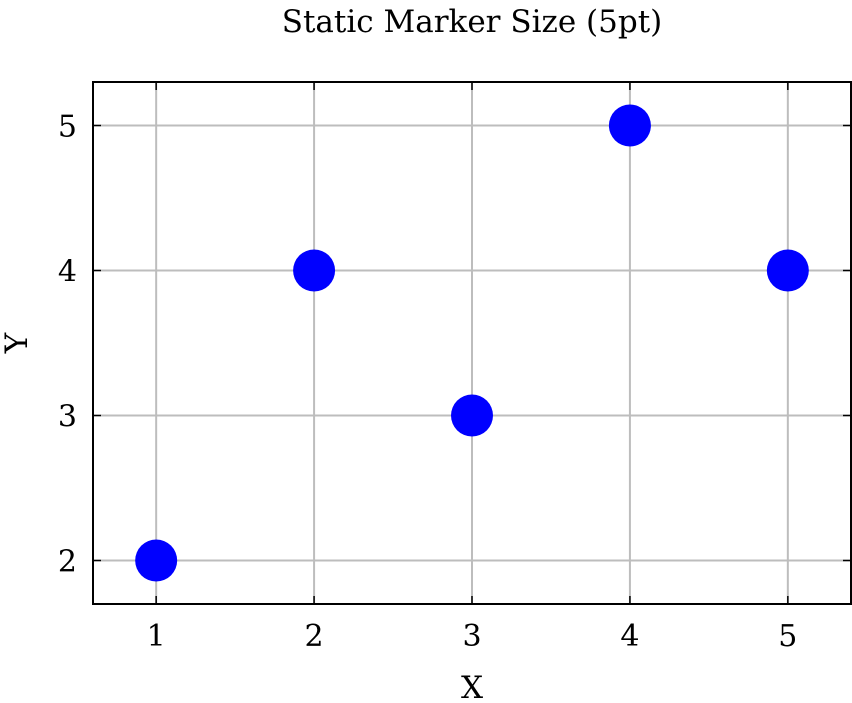  What do you see at coordinates (471, 636) in the screenshot?
I see `x-tick-label: 3` at bounding box center [471, 636].